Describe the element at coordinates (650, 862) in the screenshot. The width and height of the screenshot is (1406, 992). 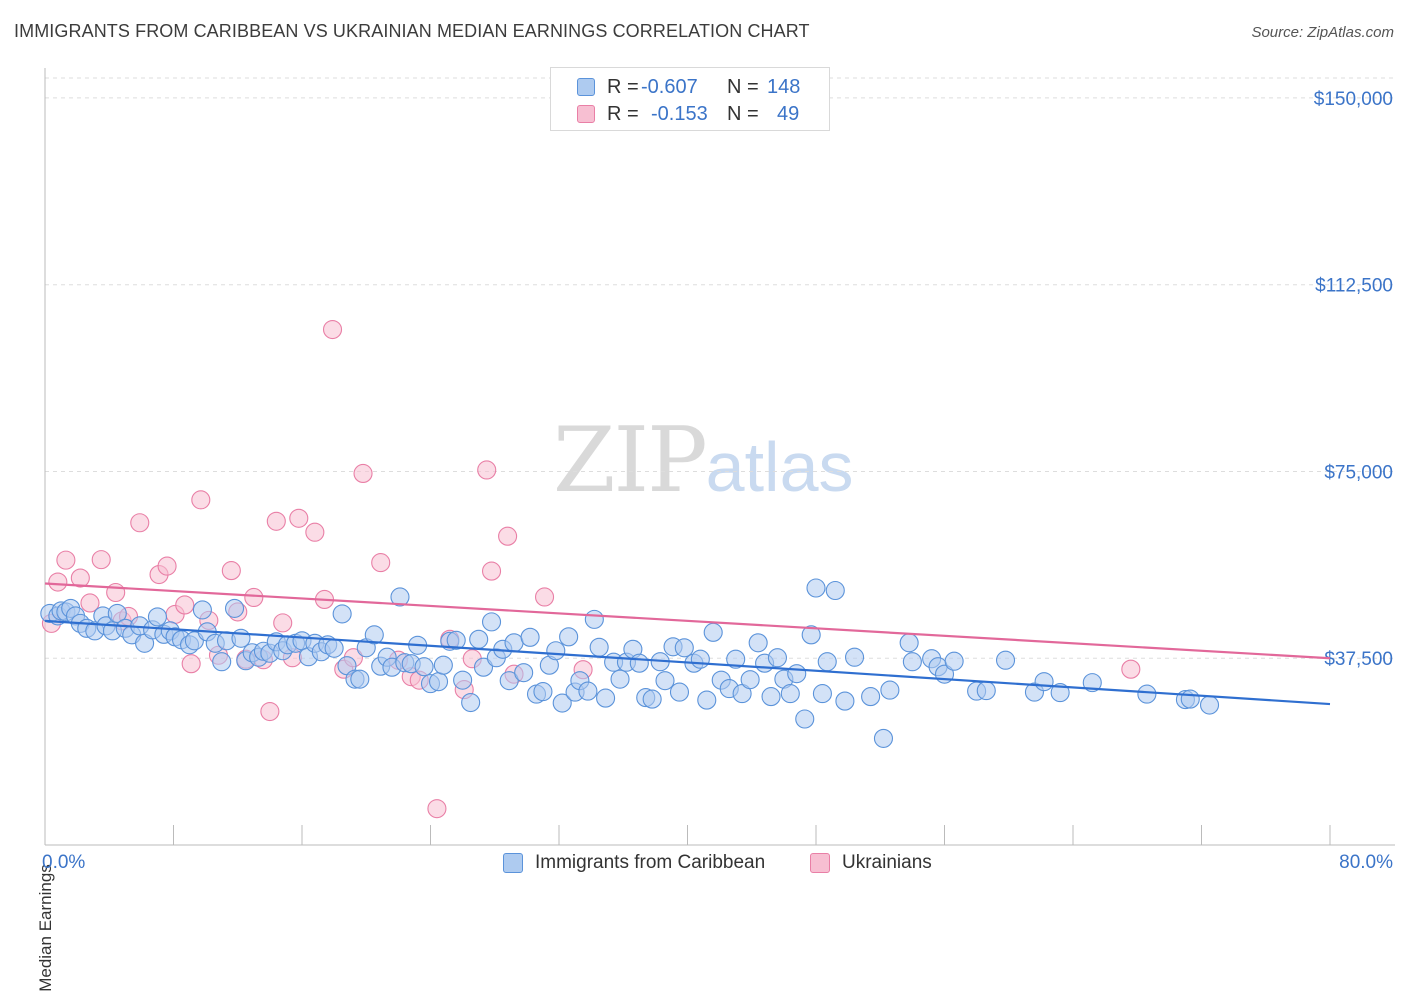
I see `series-legend-label: Immigrants from Caribbean` at that location.